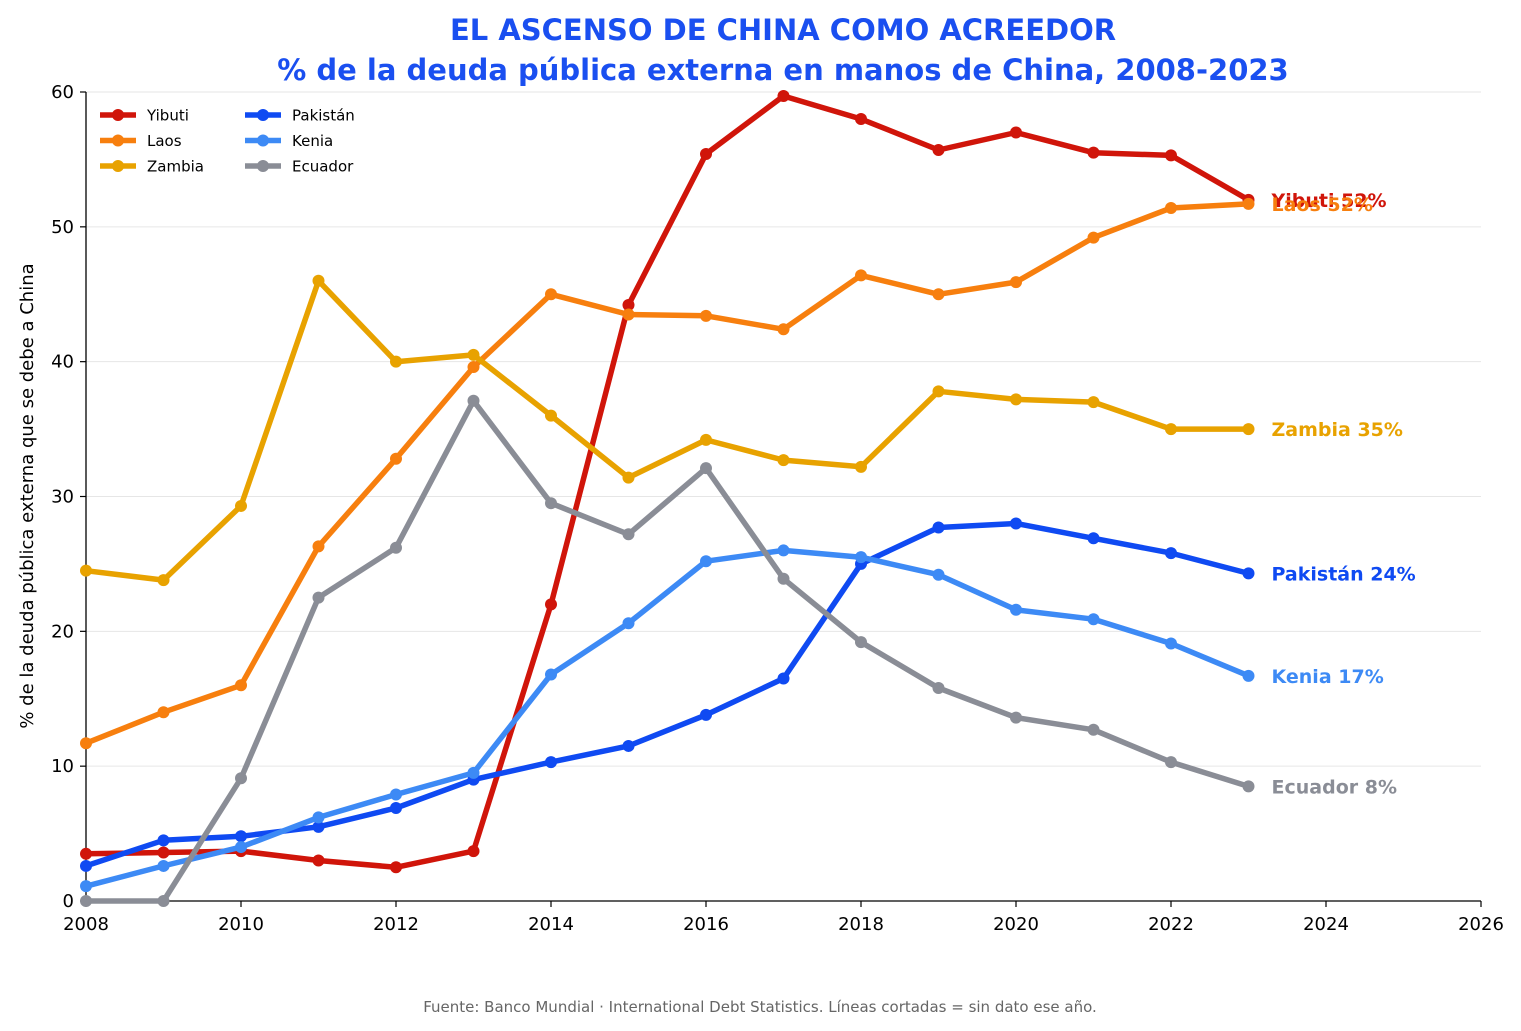 The image size is (1521, 1031). Describe the element at coordinates (1171, 924) in the screenshot. I see `x-tick-label: 2022` at that location.